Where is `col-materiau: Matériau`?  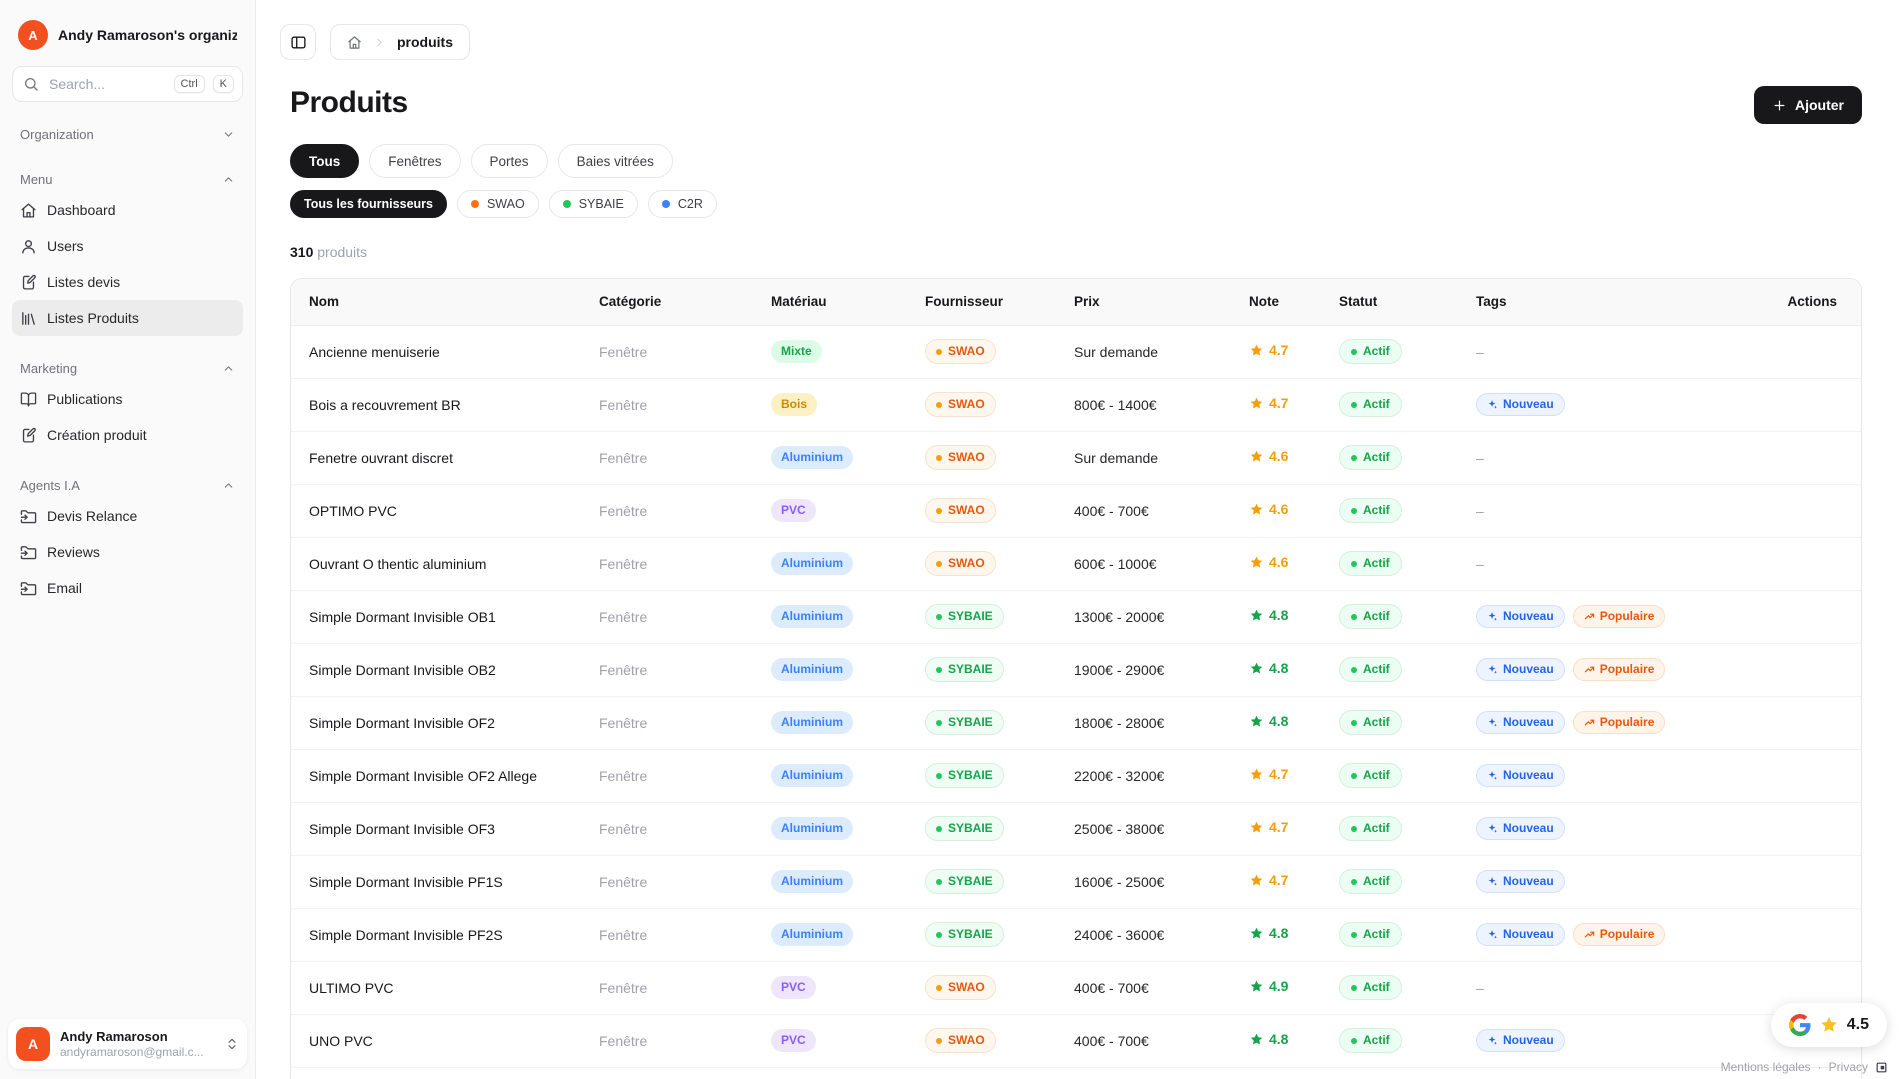
col-materiau: Matériau is located at coordinates (836, 302).